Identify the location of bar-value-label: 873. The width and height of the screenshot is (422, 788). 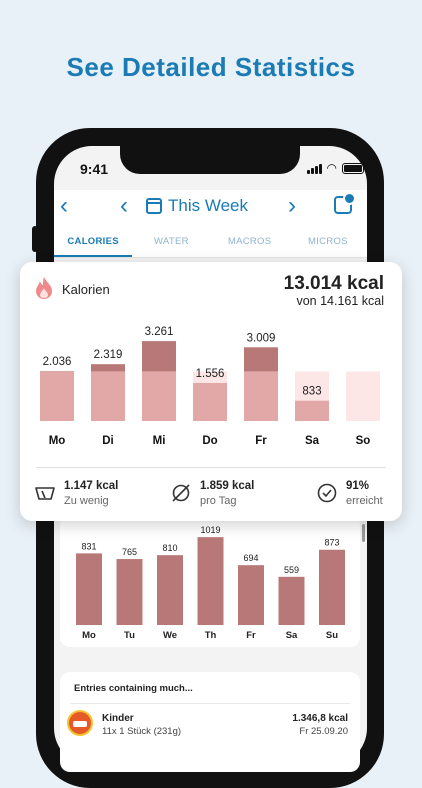
(331, 543).